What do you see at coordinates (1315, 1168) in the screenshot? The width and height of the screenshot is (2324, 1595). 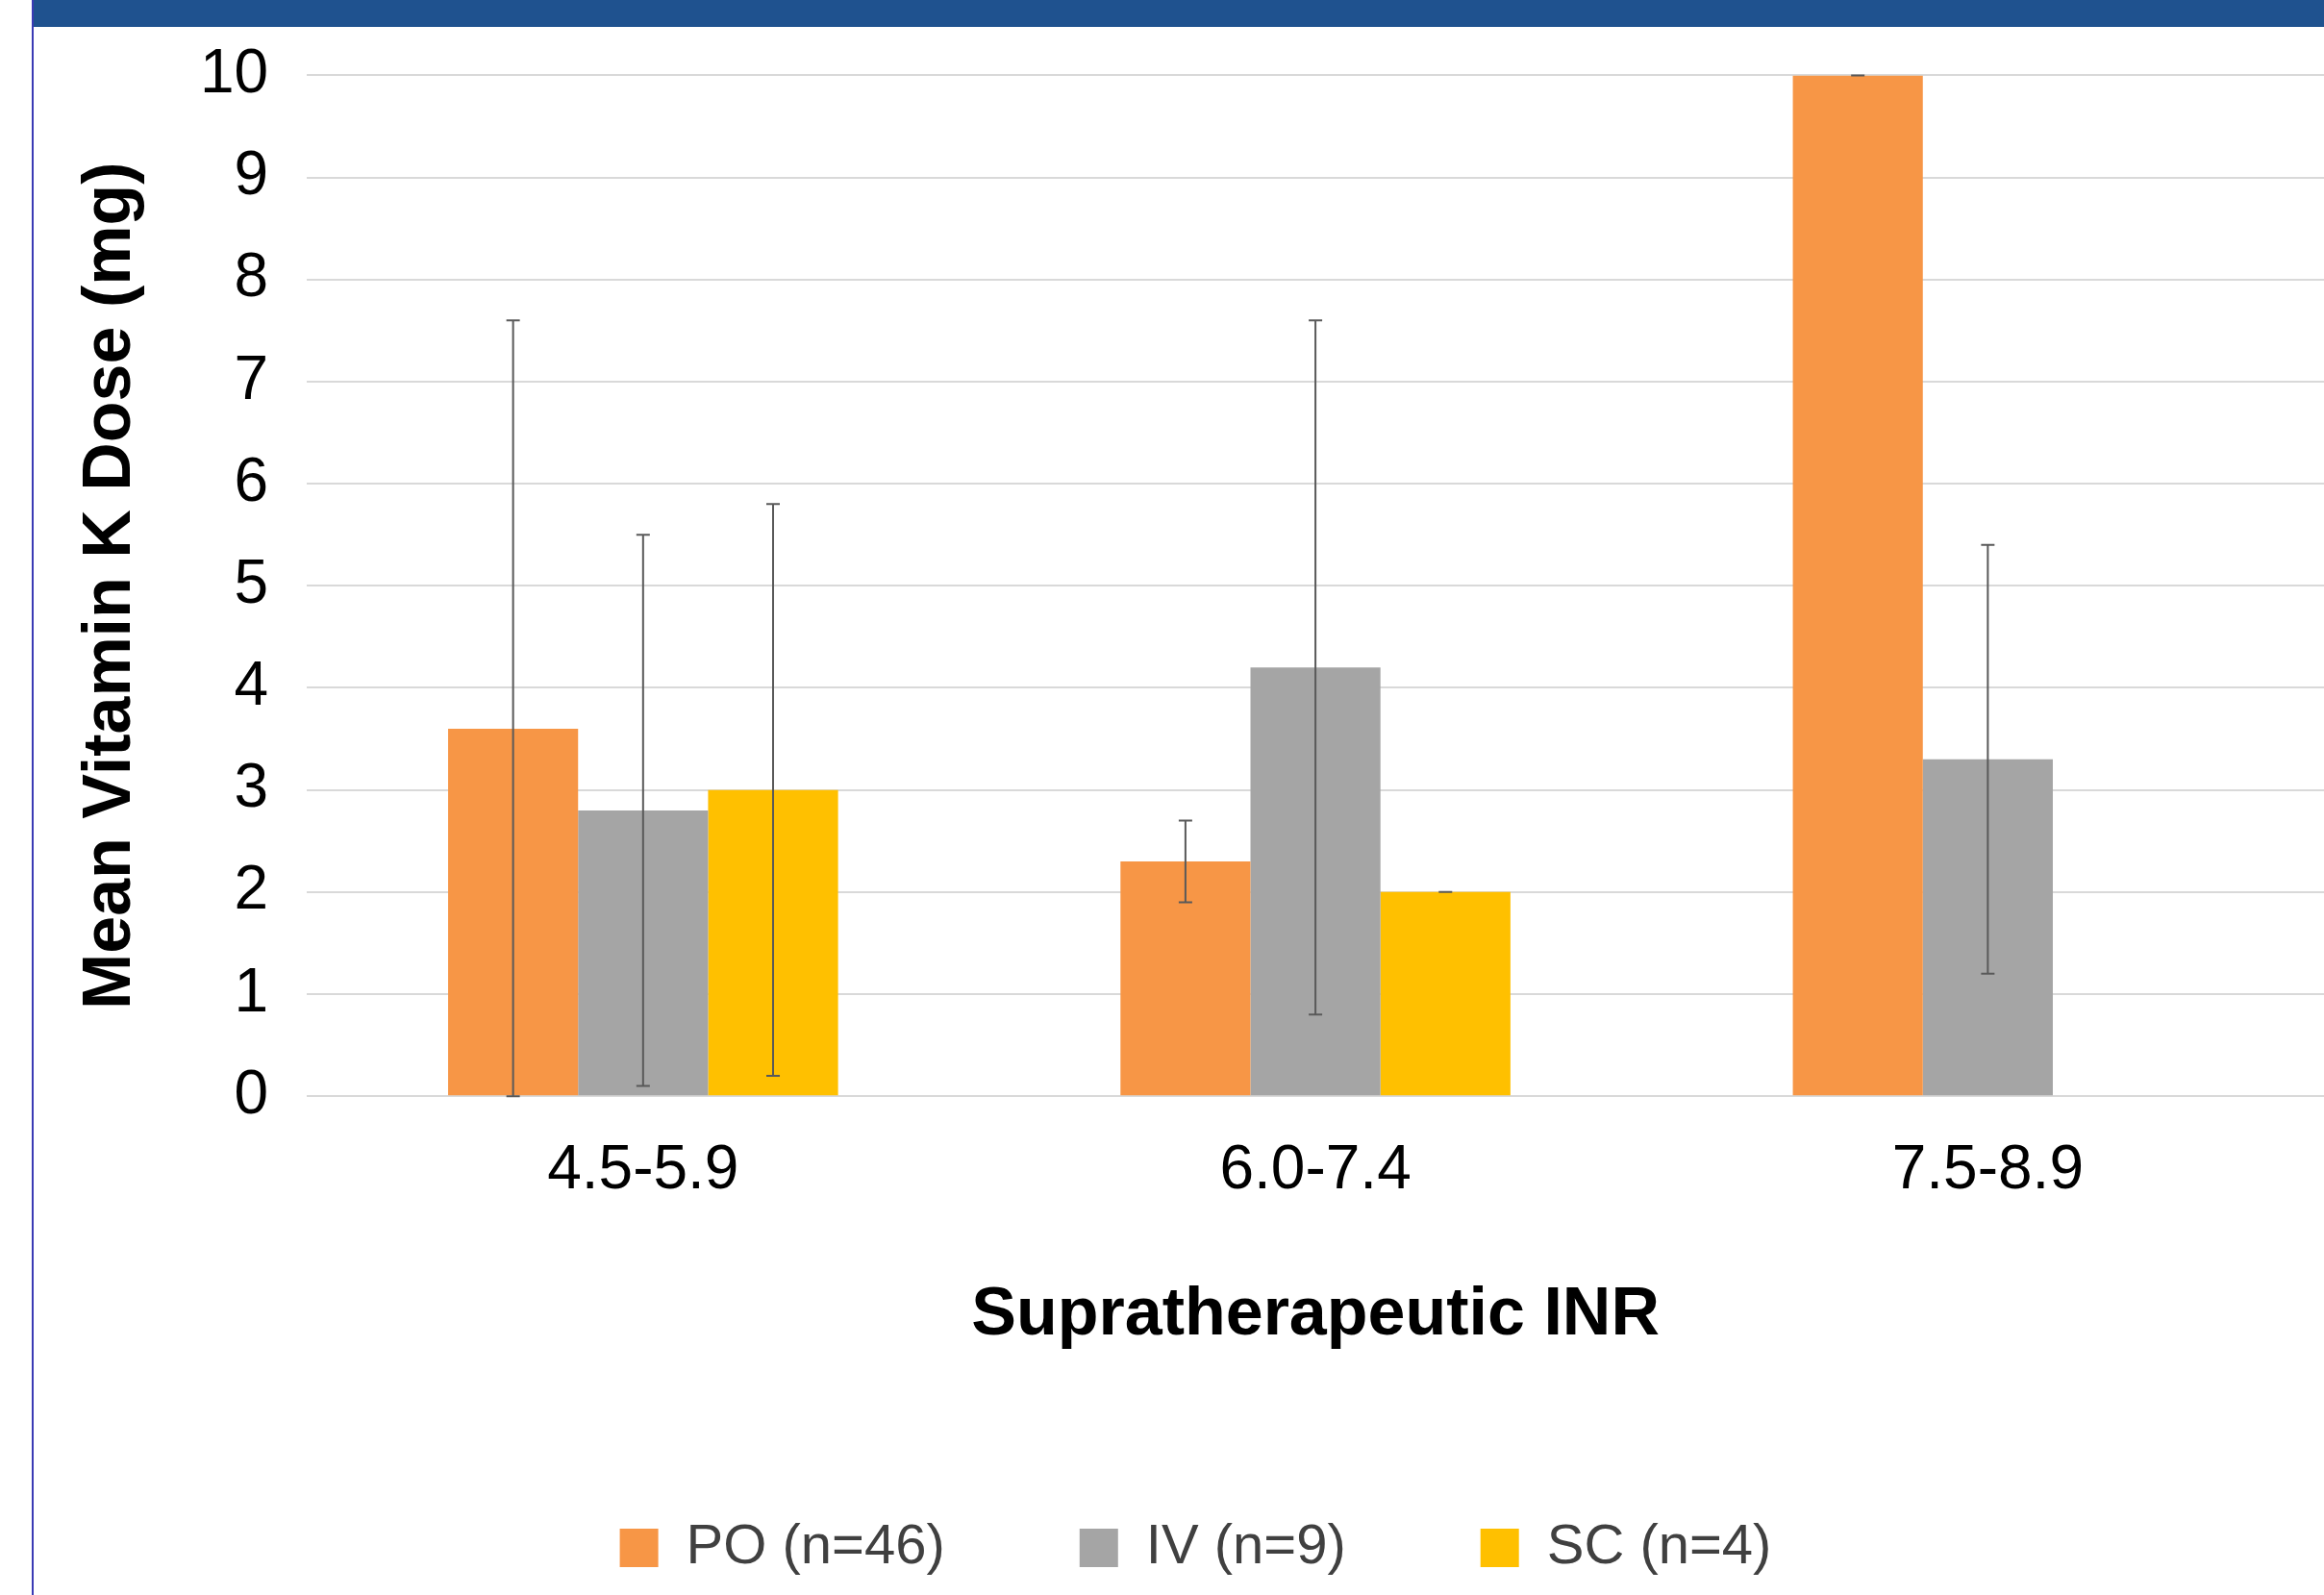 I see `x-tick-label: 6.0-7.4` at bounding box center [1315, 1168].